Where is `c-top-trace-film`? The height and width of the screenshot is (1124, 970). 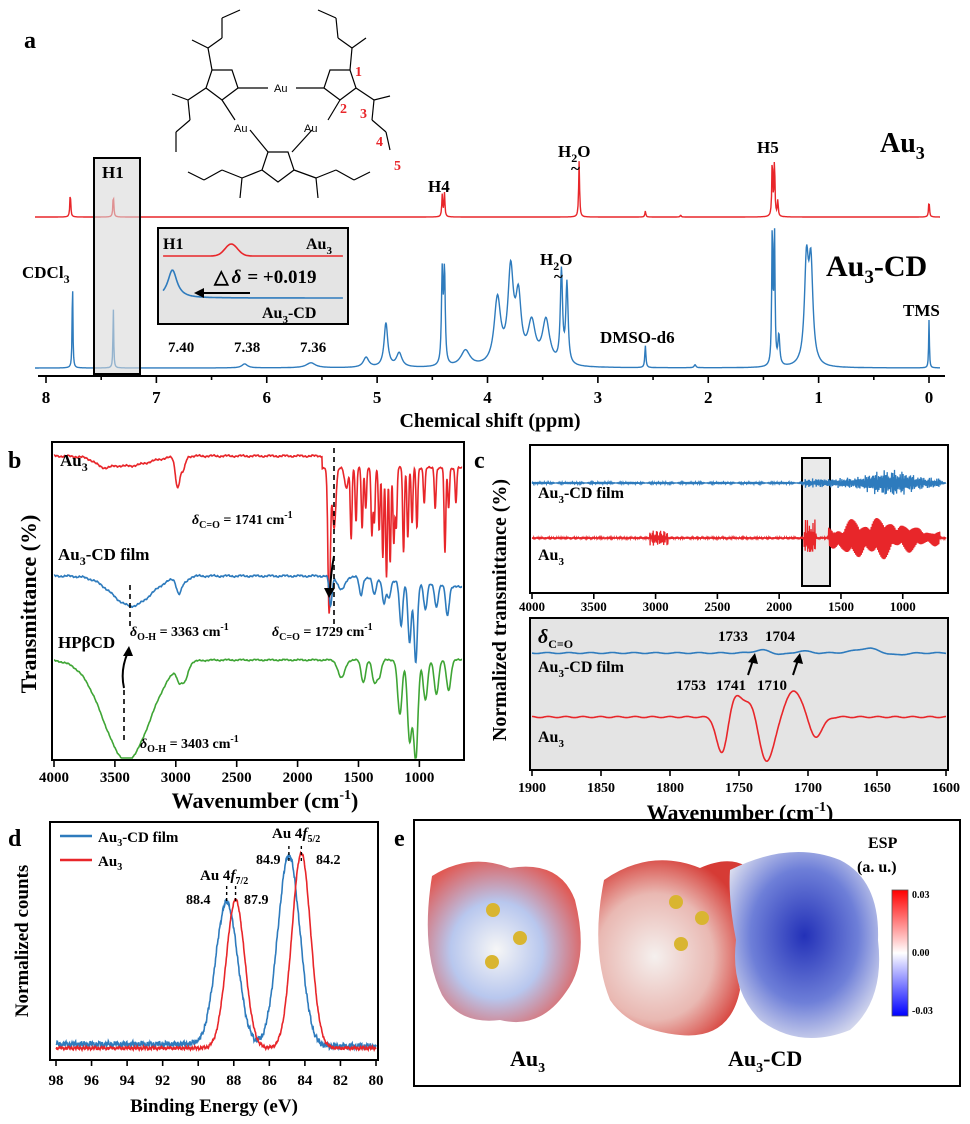
c-top-trace-film is located at coordinates (739, 482).